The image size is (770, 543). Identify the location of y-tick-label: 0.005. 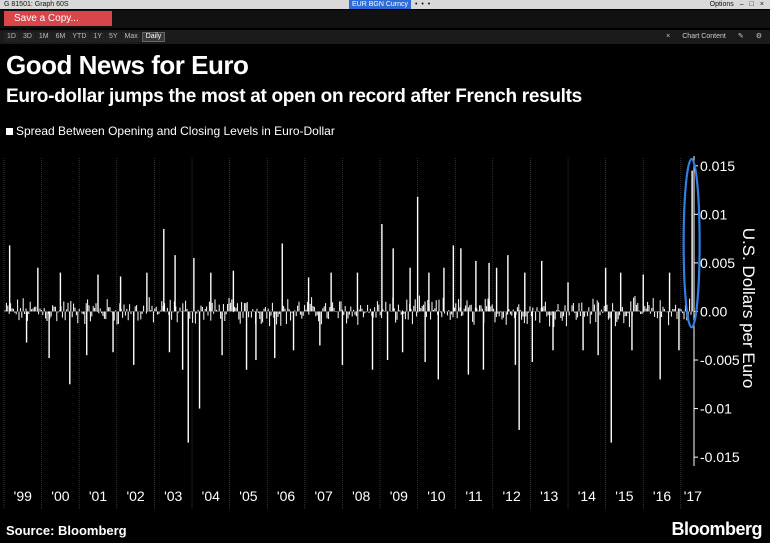
(717, 263).